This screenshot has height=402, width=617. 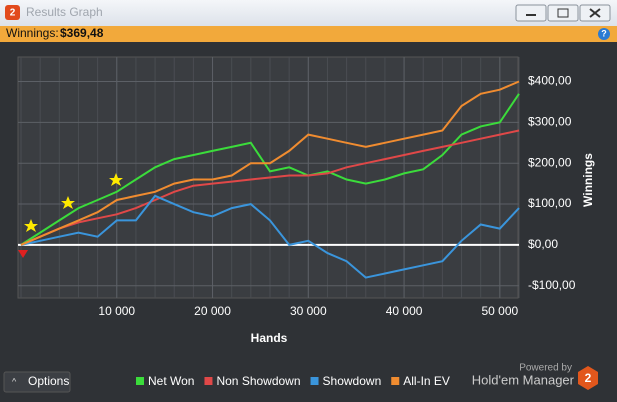 I want to click on legend-label: All-In EV, so click(x=426, y=381).